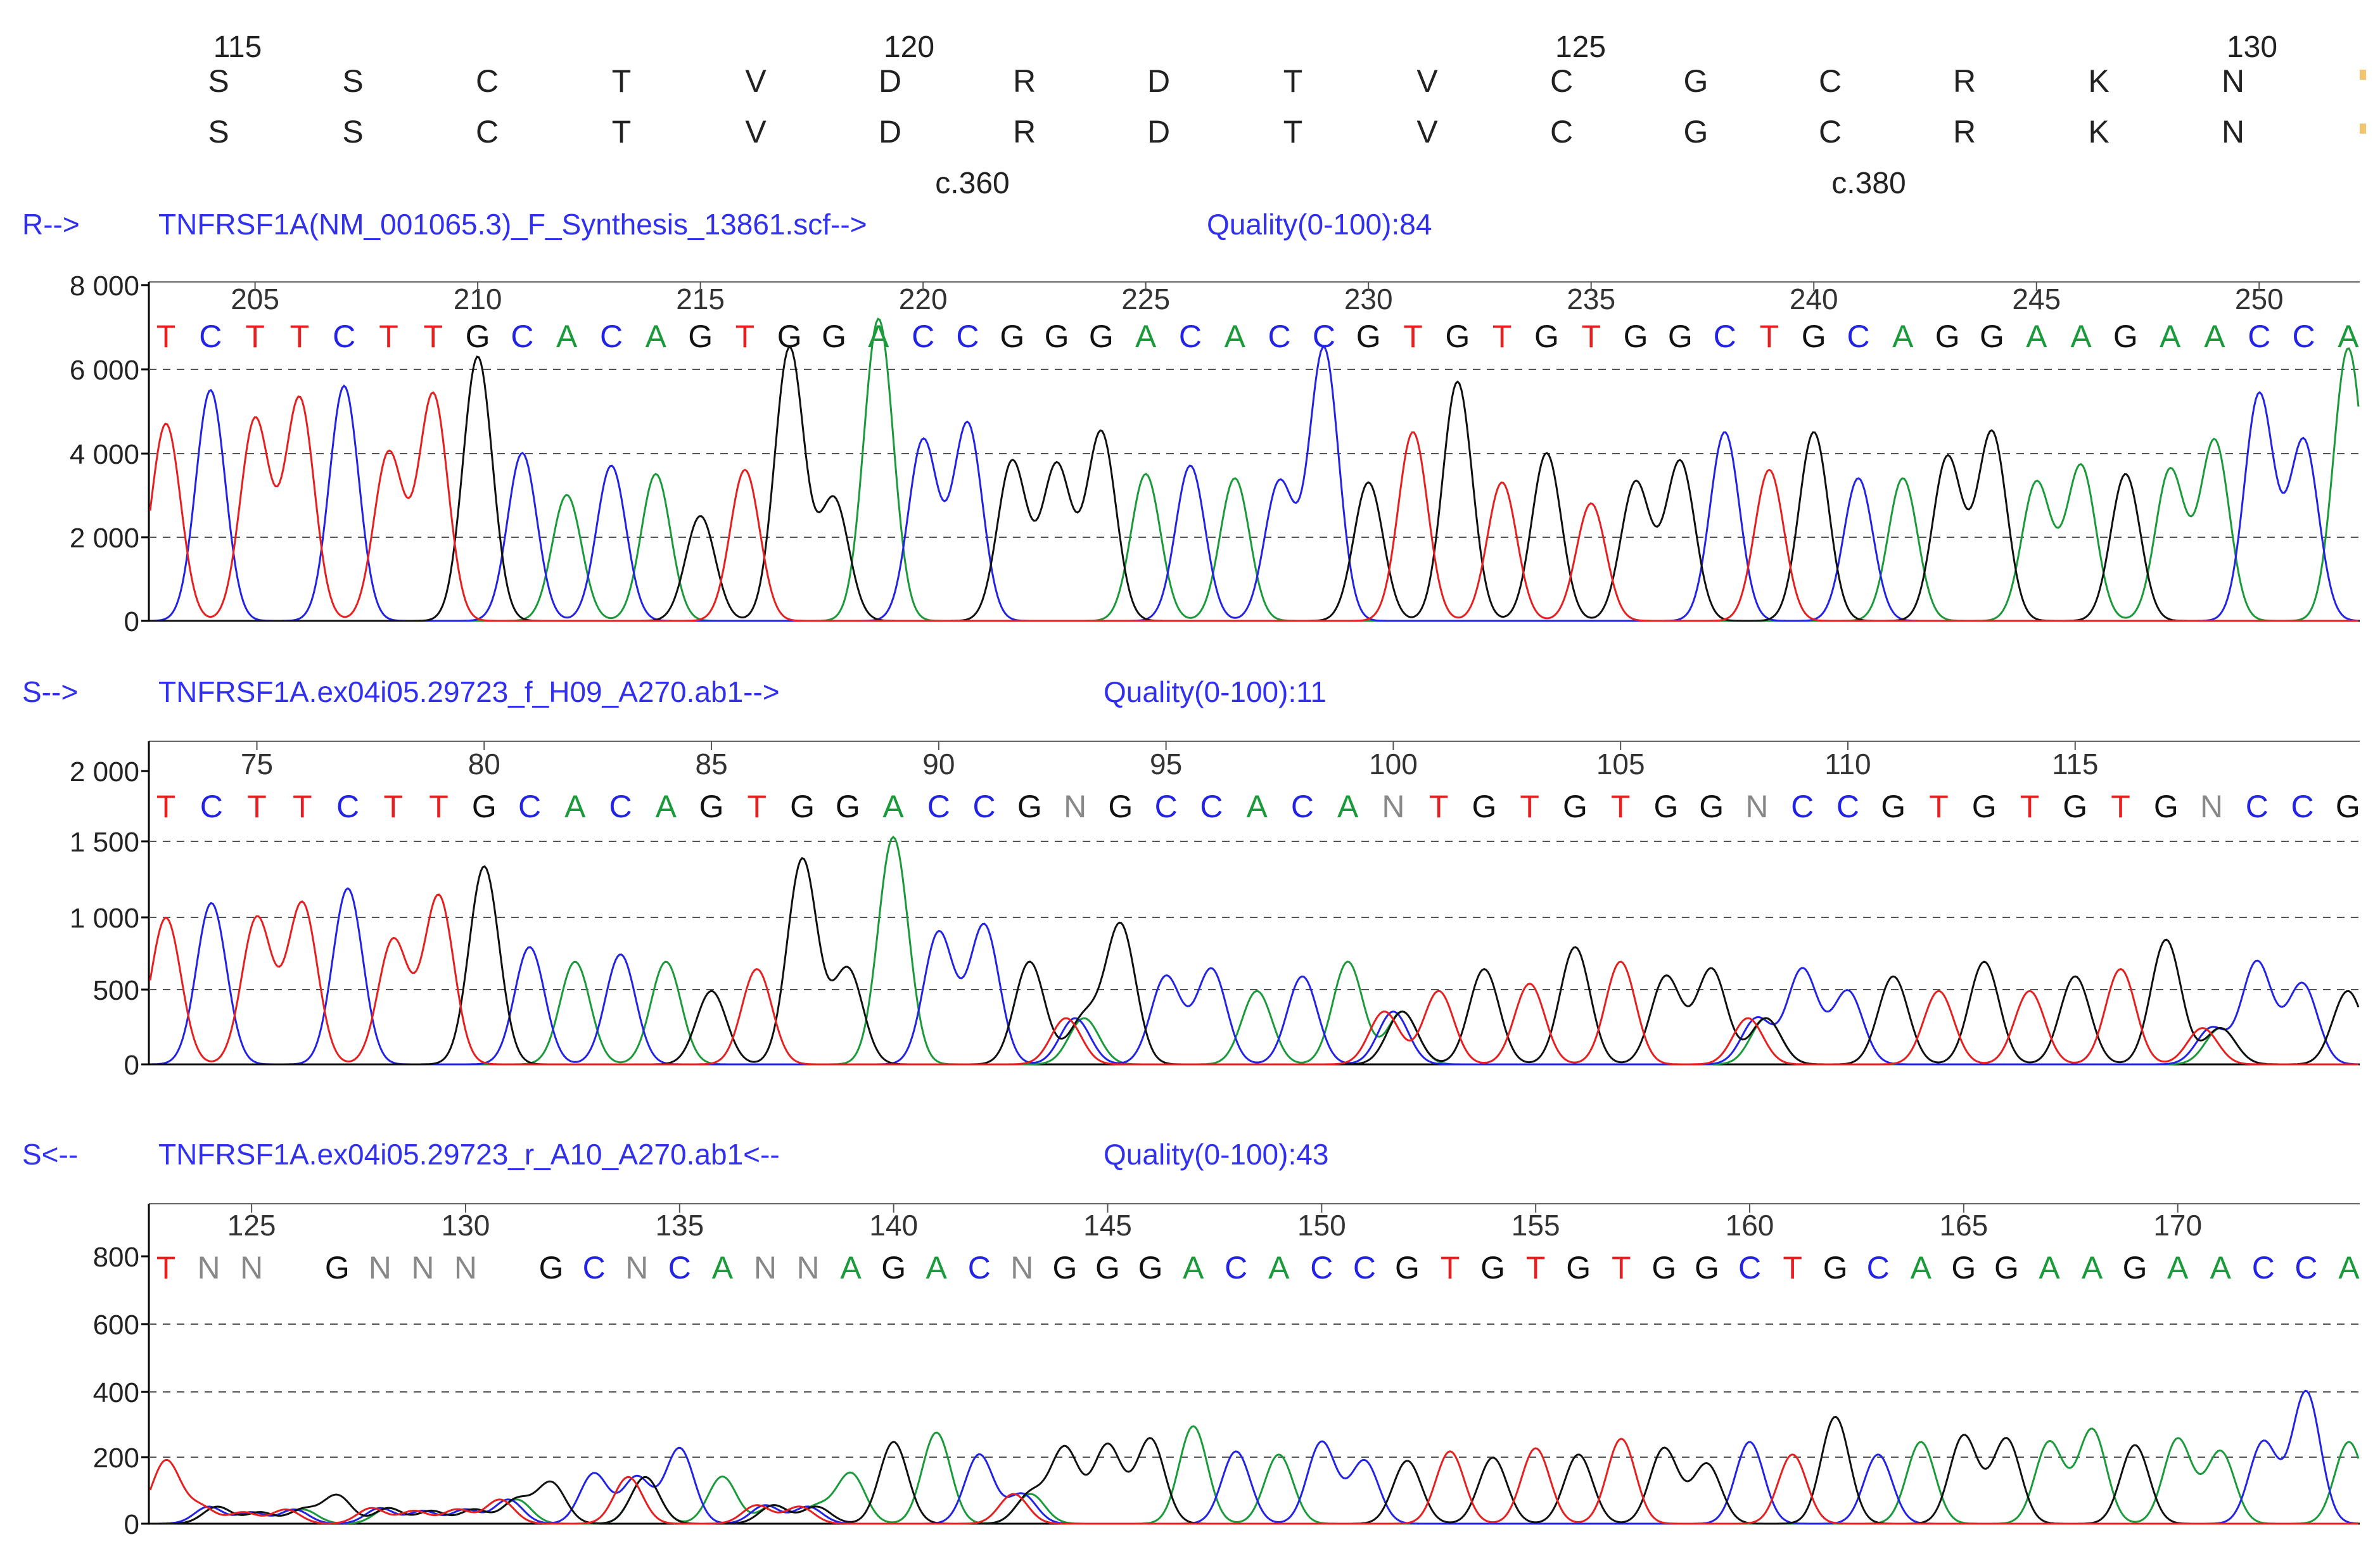 This screenshot has height=1556, width=2380. I want to click on base-call-4: T, so click(300, 336).